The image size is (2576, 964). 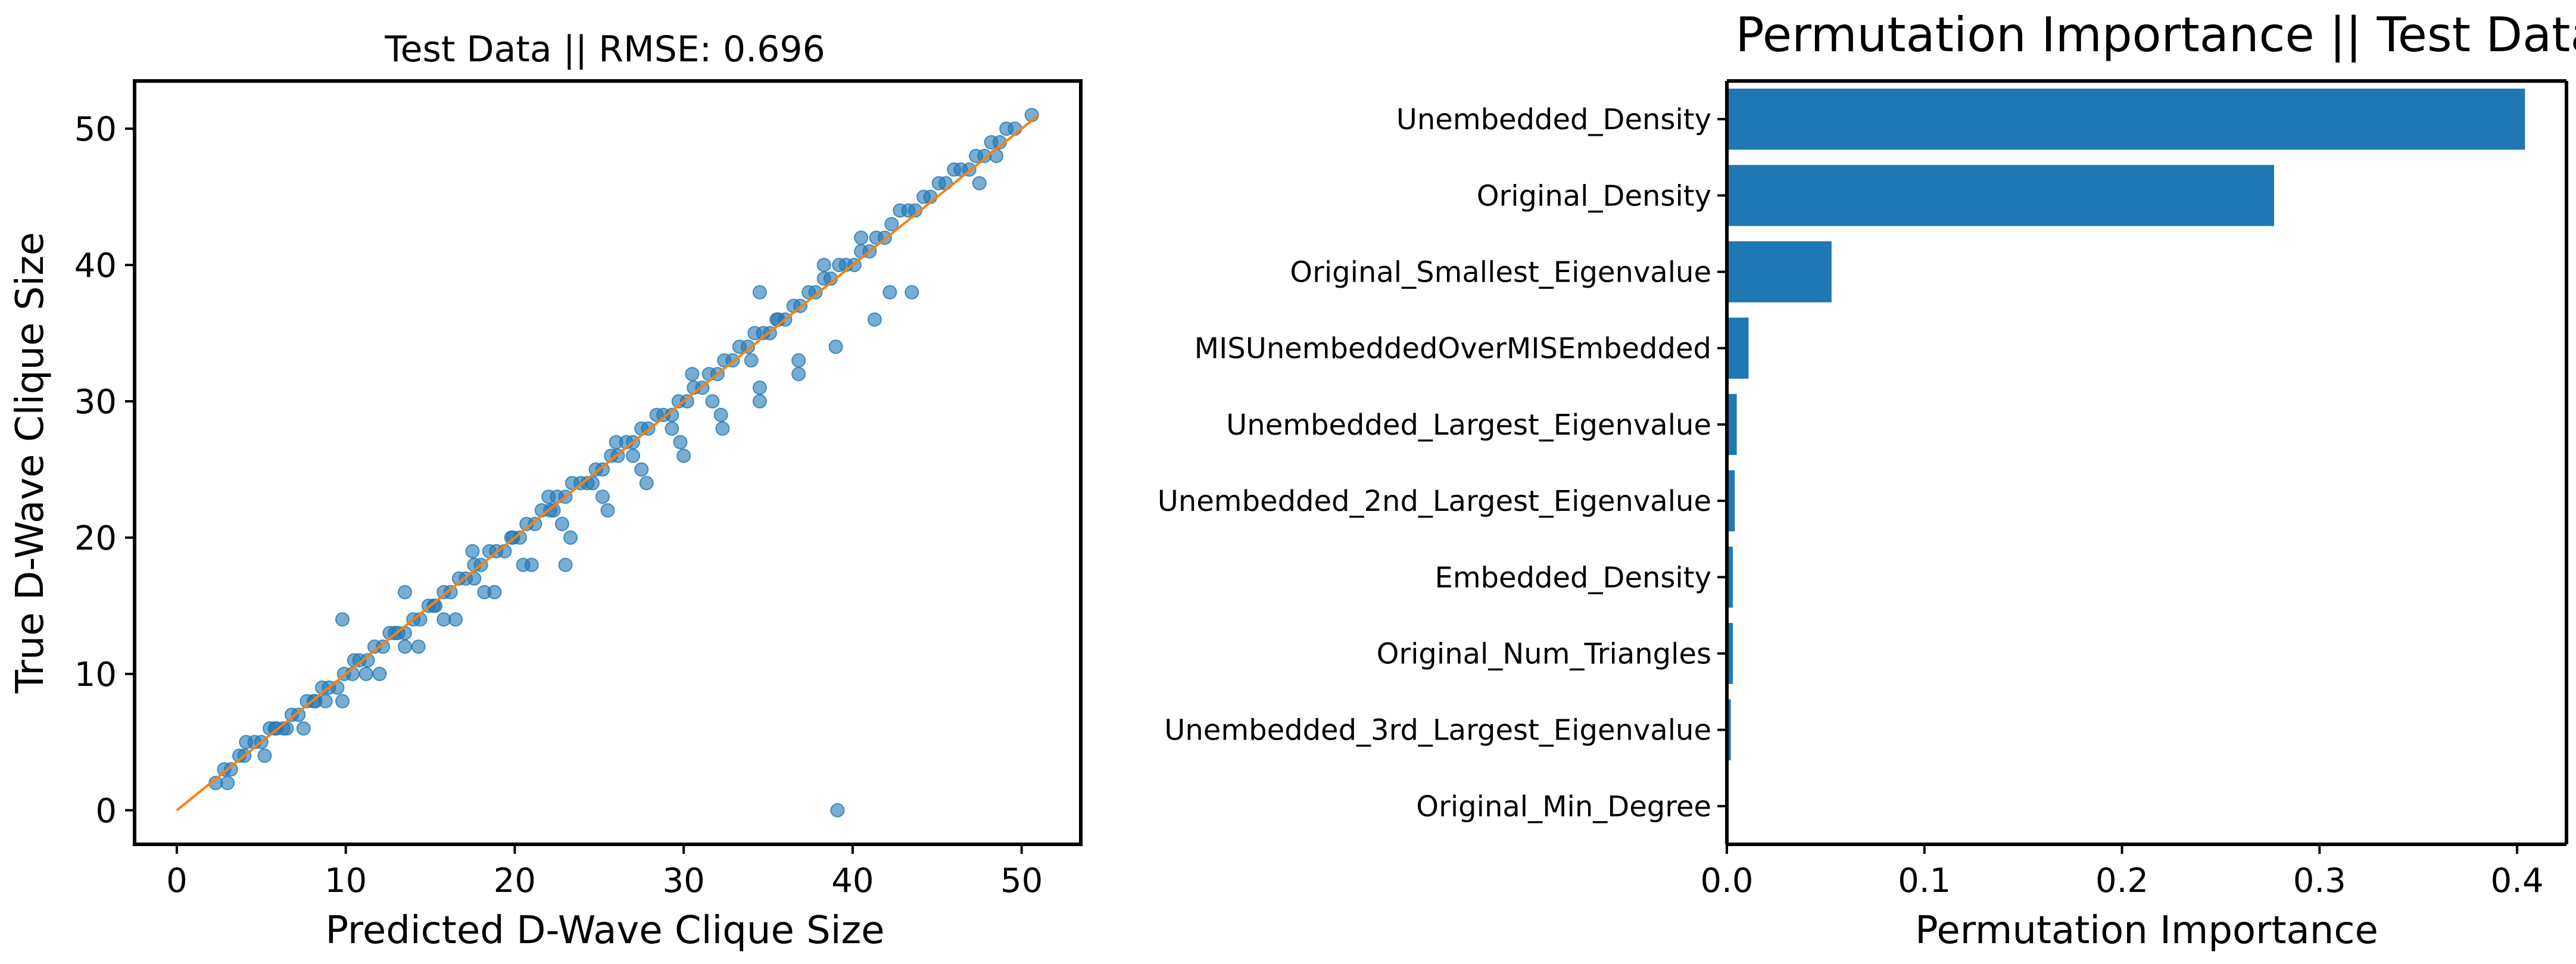 I want to click on bar-x-tick-label: 0.2, so click(x=2122, y=881).